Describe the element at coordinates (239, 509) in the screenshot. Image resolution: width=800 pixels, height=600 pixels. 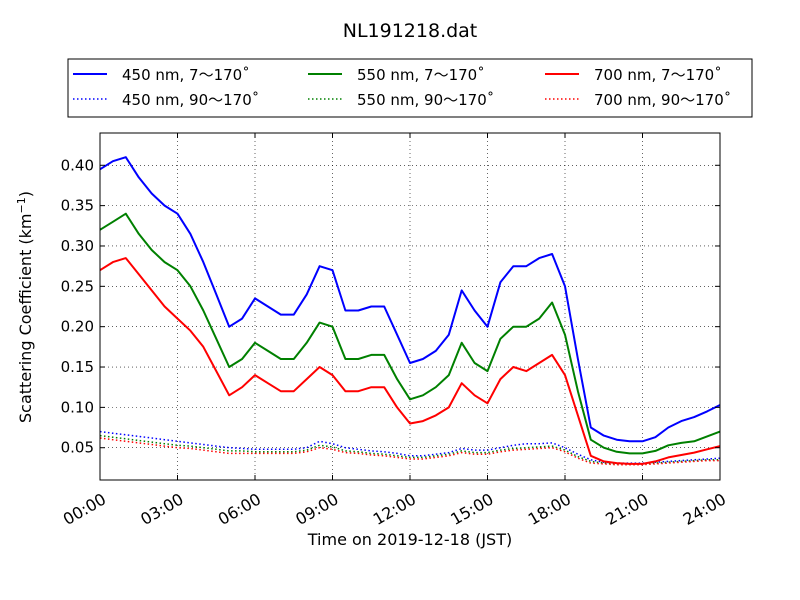
I see `x-tick-label: 06:00` at that location.